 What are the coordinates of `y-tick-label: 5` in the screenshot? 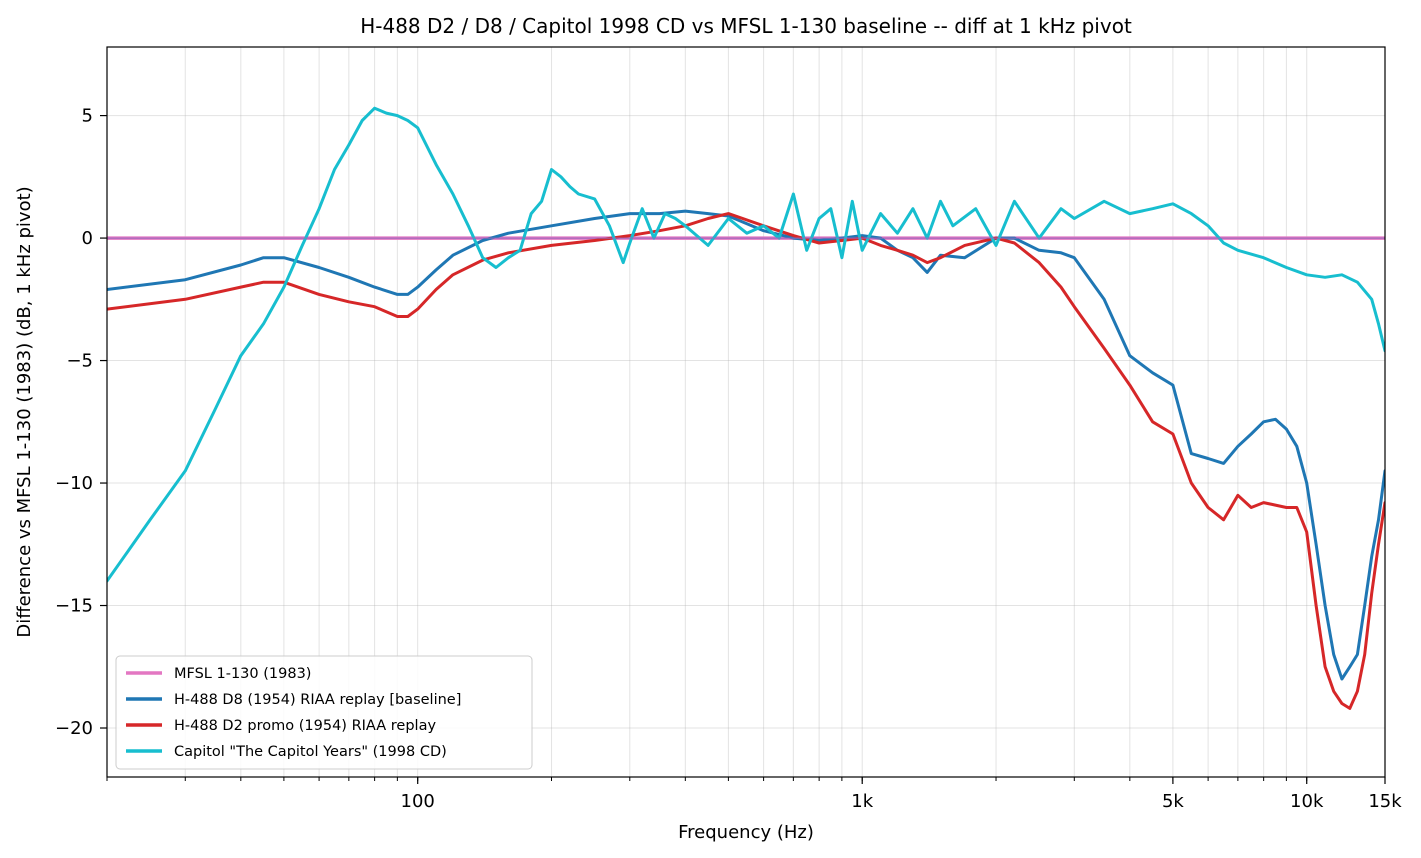 It's located at (87, 116).